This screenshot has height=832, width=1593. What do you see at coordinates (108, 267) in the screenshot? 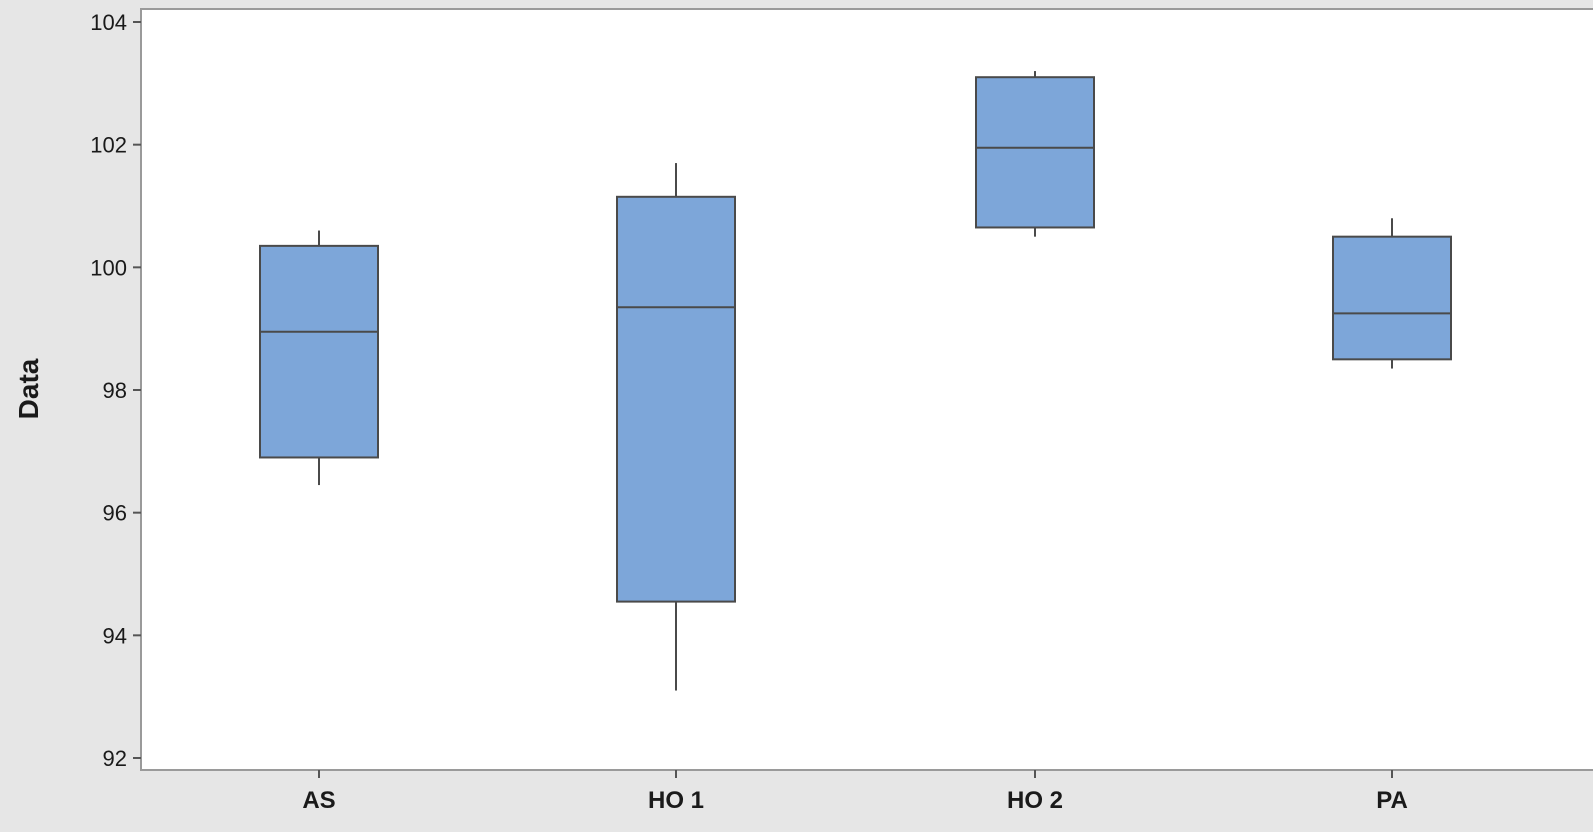
I see `y-tick-label: 100` at bounding box center [108, 267].